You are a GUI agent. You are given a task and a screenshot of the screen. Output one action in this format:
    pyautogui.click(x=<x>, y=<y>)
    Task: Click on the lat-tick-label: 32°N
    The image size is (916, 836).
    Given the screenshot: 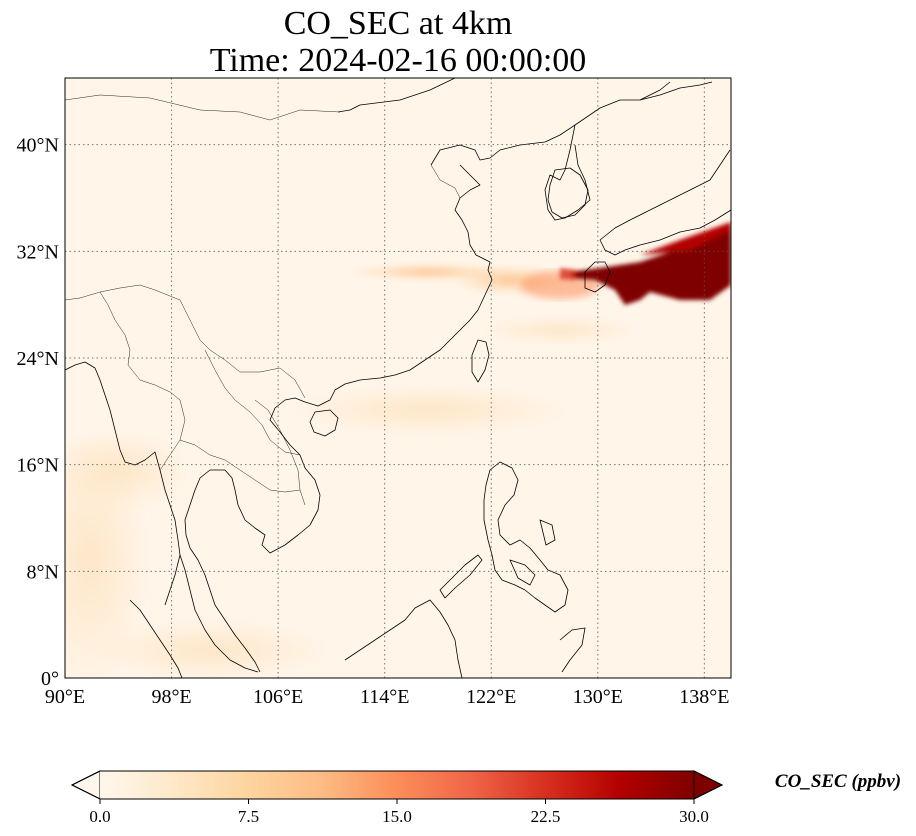 What is the action you would take?
    pyautogui.click(x=38, y=252)
    